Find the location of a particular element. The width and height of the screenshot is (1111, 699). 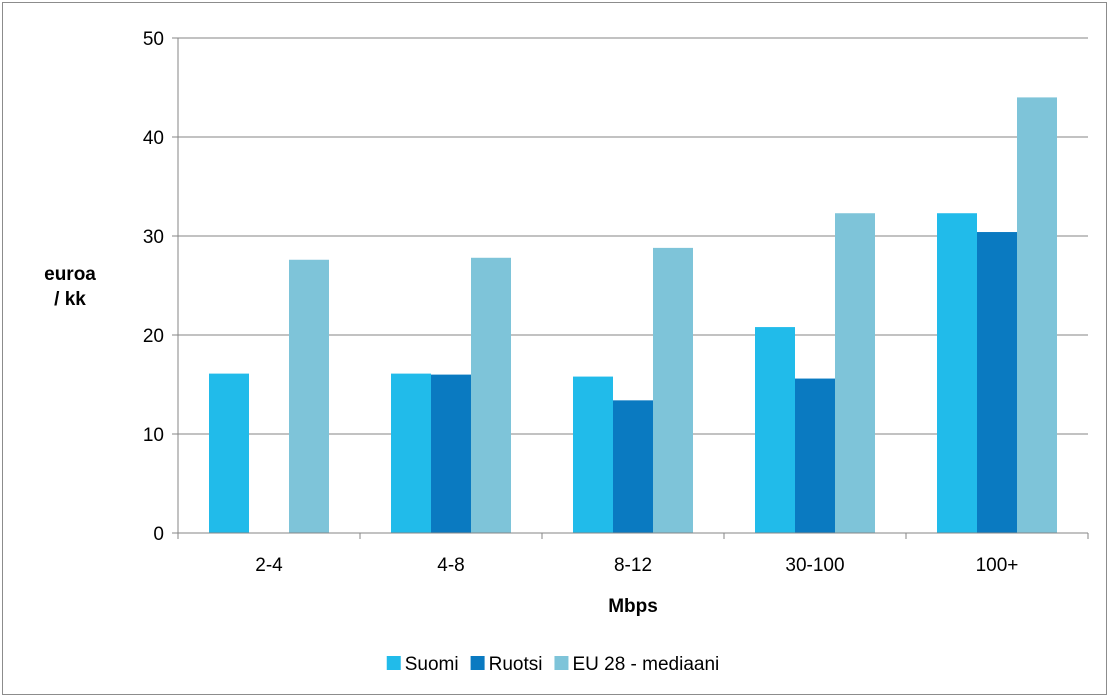

legend-label: Suomi is located at coordinates (432, 664).